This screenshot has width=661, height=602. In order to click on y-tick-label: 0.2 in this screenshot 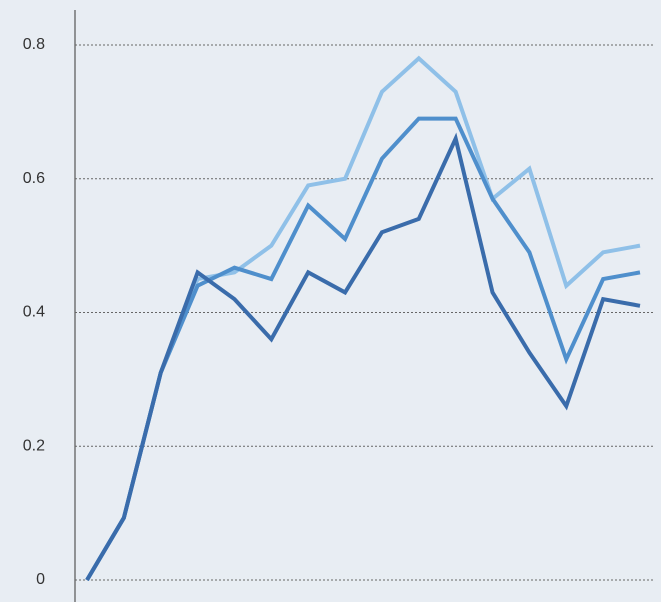, I will do `click(34, 445)`.